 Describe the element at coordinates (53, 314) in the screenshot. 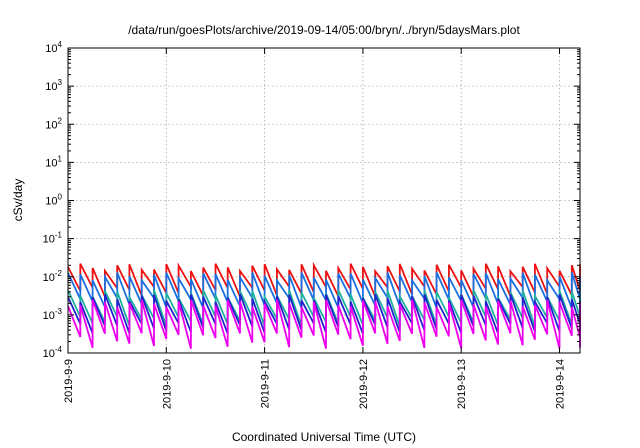

I see `y-tick-label: 10⁻³` at that location.